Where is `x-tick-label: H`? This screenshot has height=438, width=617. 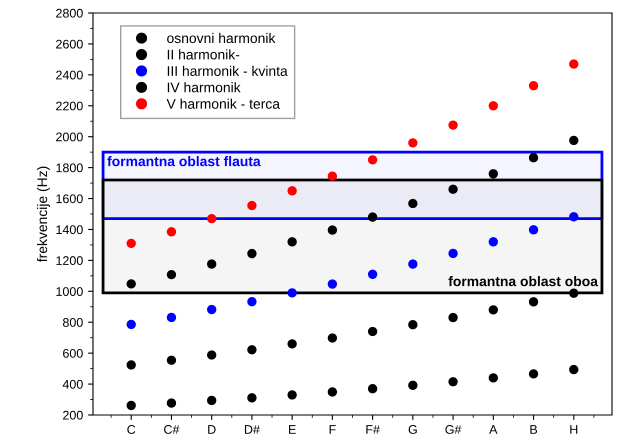 x-tick-label: H is located at coordinates (574, 429).